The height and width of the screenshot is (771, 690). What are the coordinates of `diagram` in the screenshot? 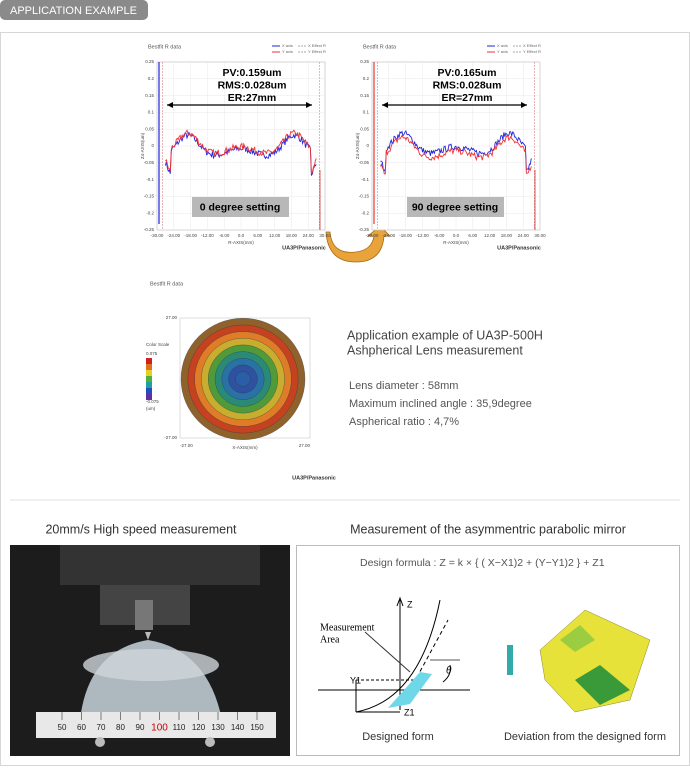 It's located at (394, 654).